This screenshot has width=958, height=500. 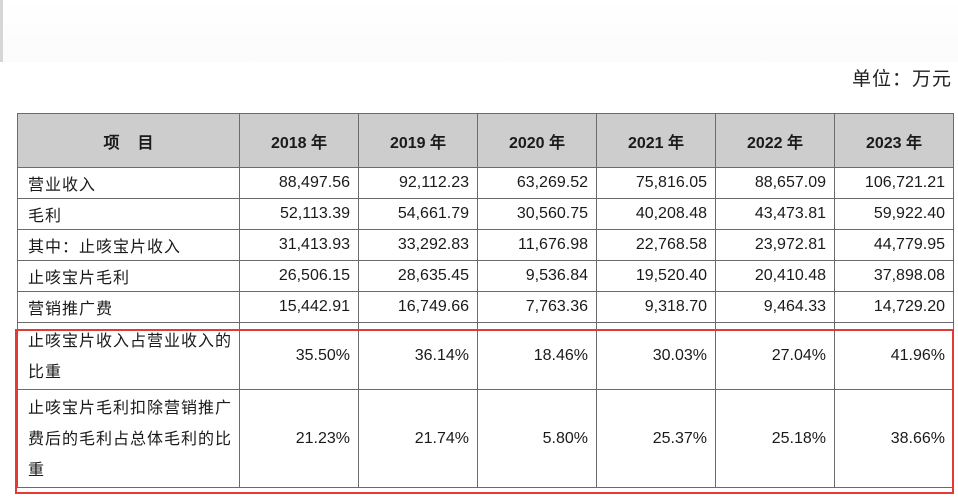 What do you see at coordinates (894, 307) in the screenshot?
I see `cell-value: 14,729.20` at bounding box center [894, 307].